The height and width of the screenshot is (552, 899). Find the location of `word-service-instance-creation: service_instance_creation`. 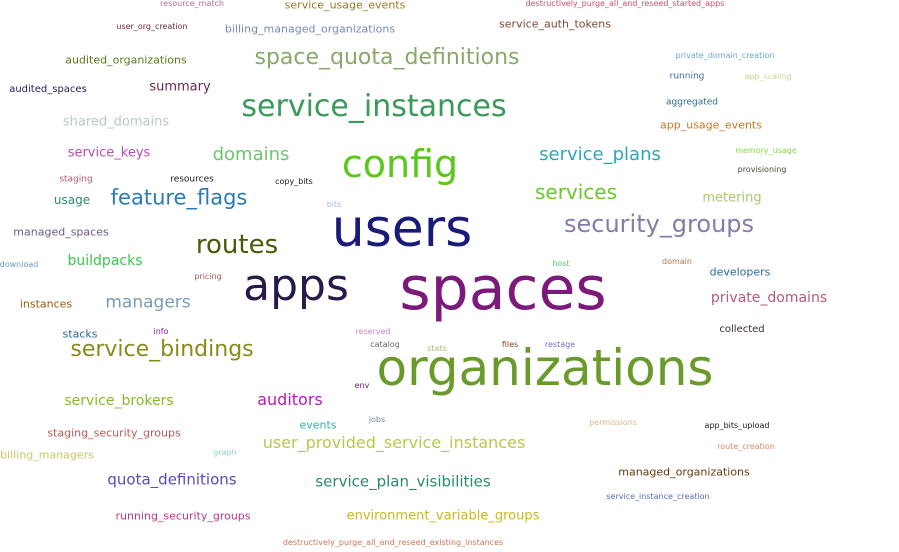

word-service-instance-creation: service_instance_creation is located at coordinates (658, 496).